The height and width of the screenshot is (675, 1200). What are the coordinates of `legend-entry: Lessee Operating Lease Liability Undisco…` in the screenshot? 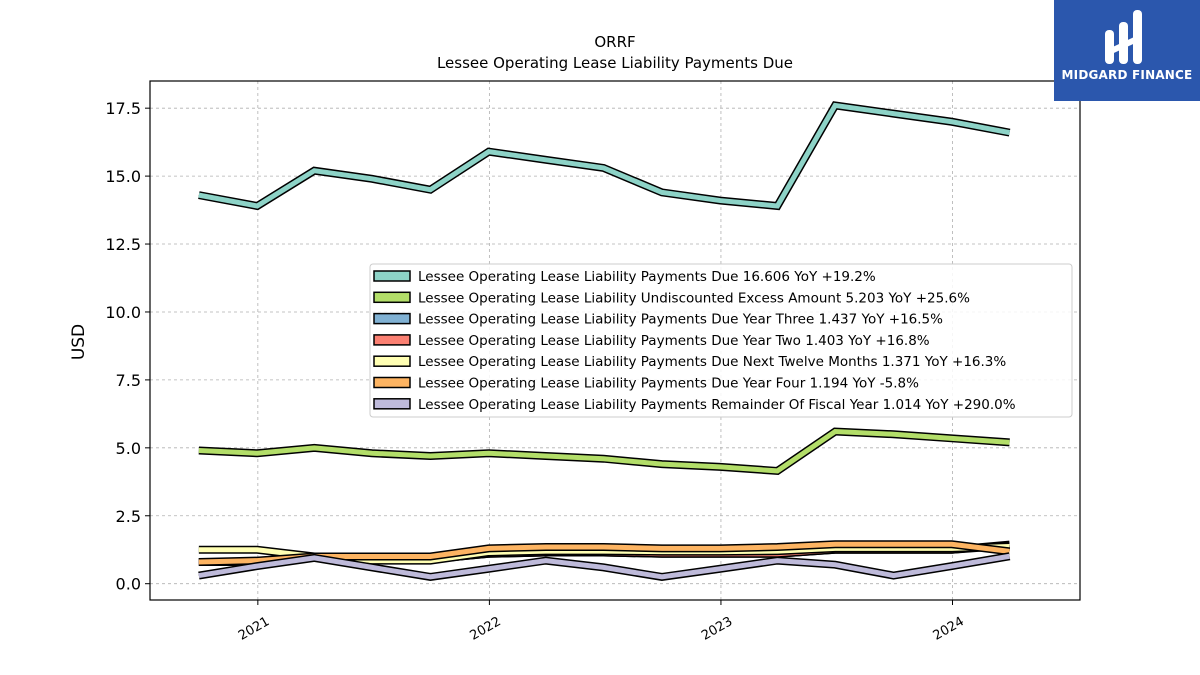 It's located at (694, 298).